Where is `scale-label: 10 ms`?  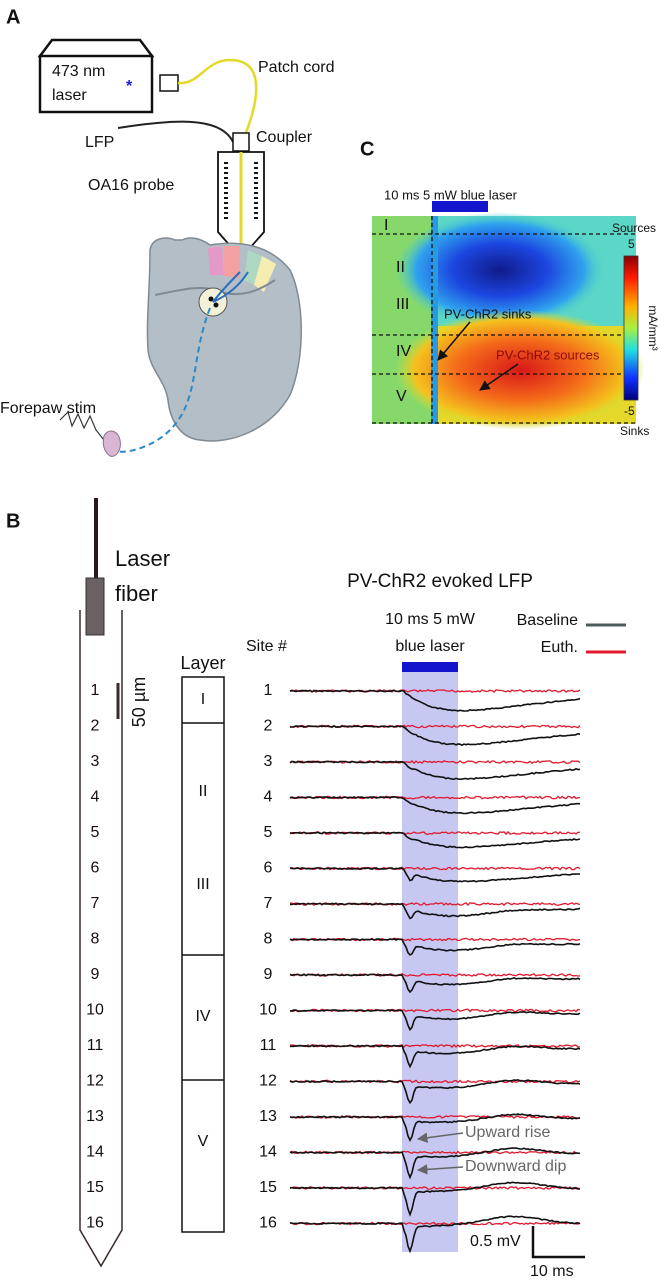 scale-label: 10 ms is located at coordinates (552, 1271).